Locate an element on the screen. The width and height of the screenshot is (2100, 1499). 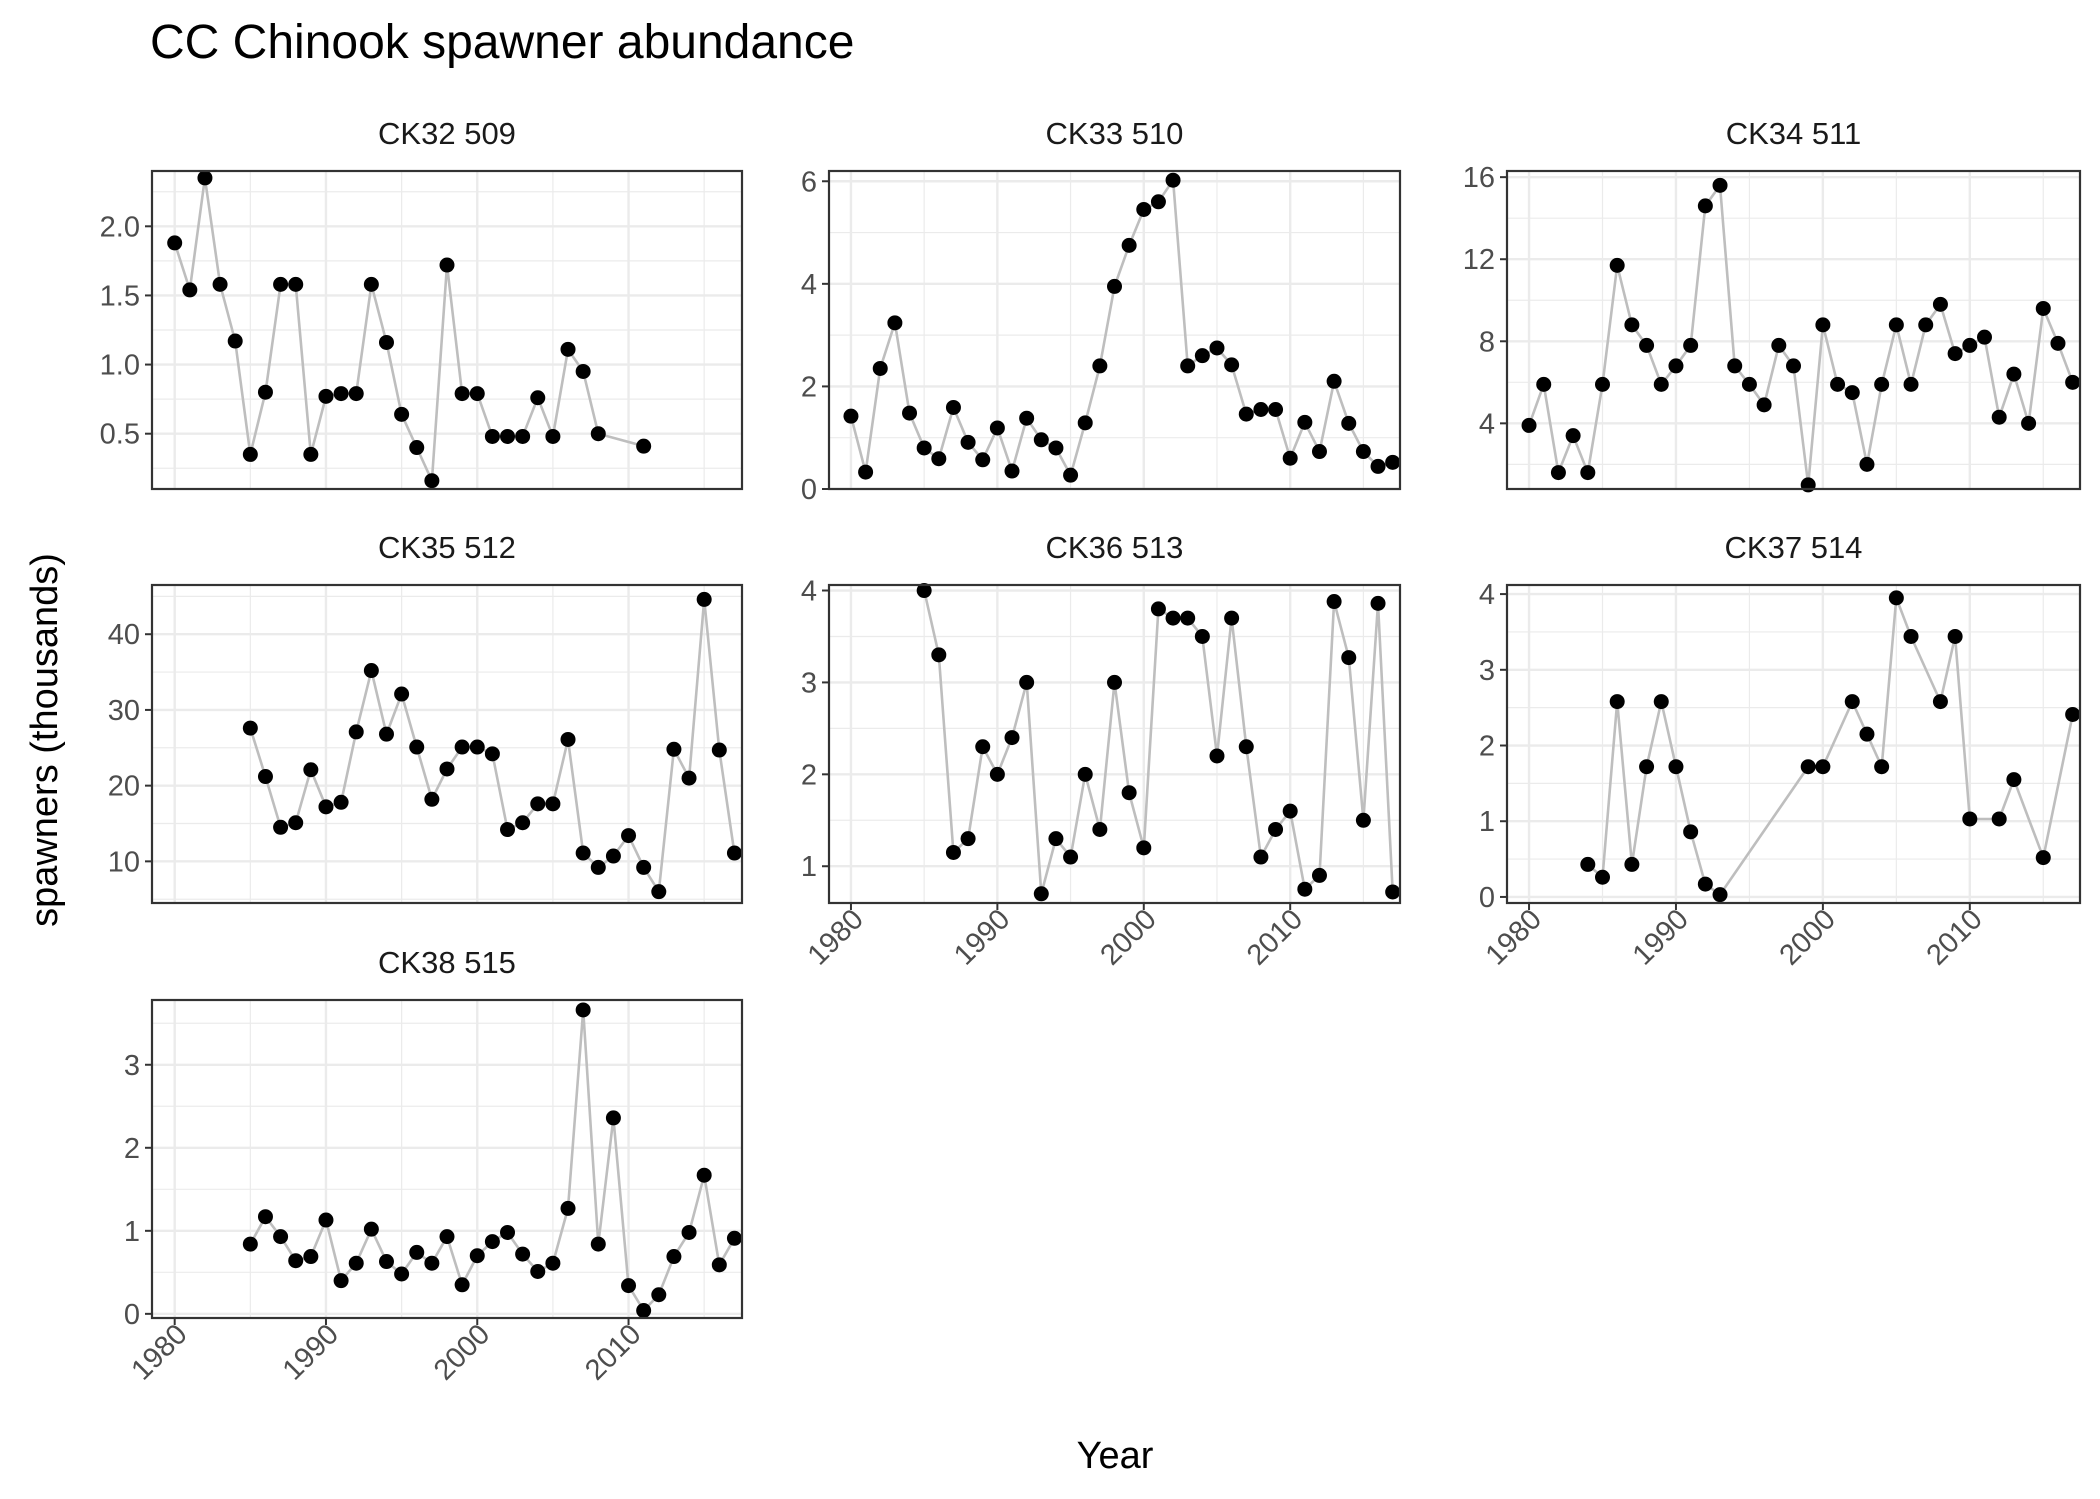
x-axis-label: Year is located at coordinates (1115, 1456).